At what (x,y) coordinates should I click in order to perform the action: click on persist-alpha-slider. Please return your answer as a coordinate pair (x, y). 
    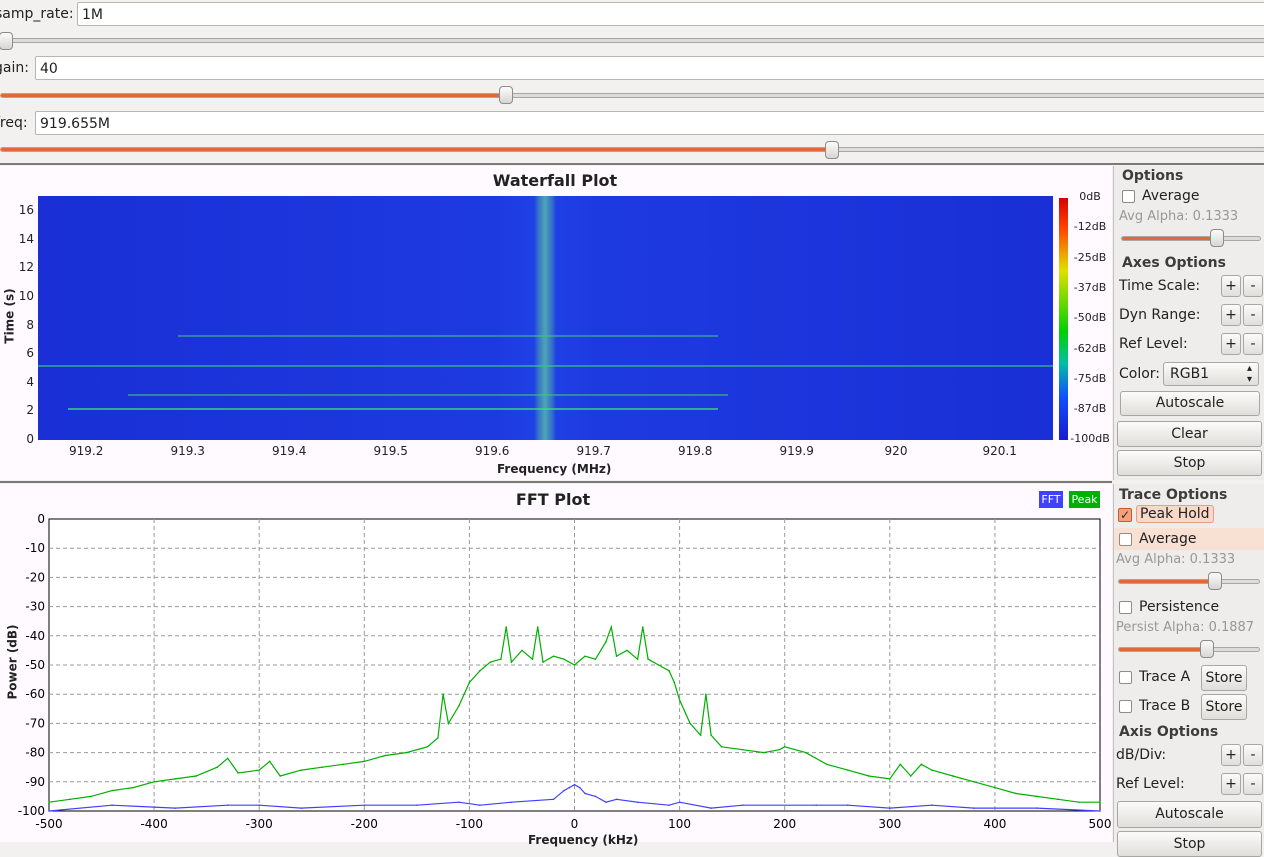
    Looking at the image, I should click on (1189, 649).